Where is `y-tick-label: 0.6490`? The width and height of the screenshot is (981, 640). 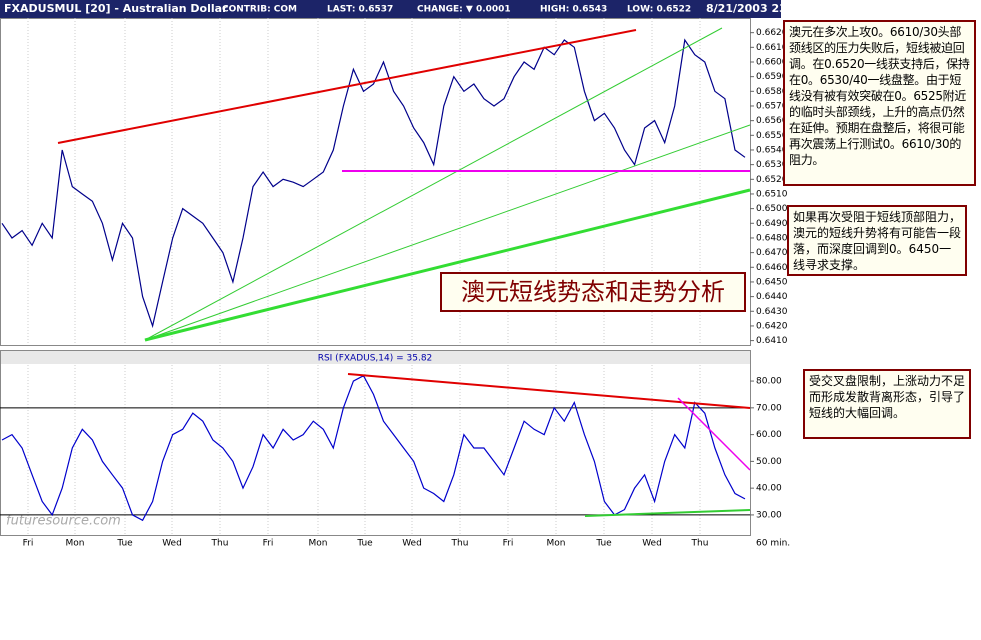 y-tick-label: 0.6490 is located at coordinates (772, 224).